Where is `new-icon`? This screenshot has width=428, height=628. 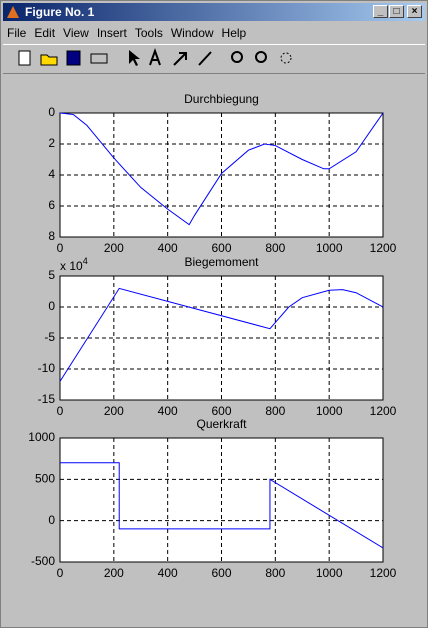 new-icon is located at coordinates (24, 58).